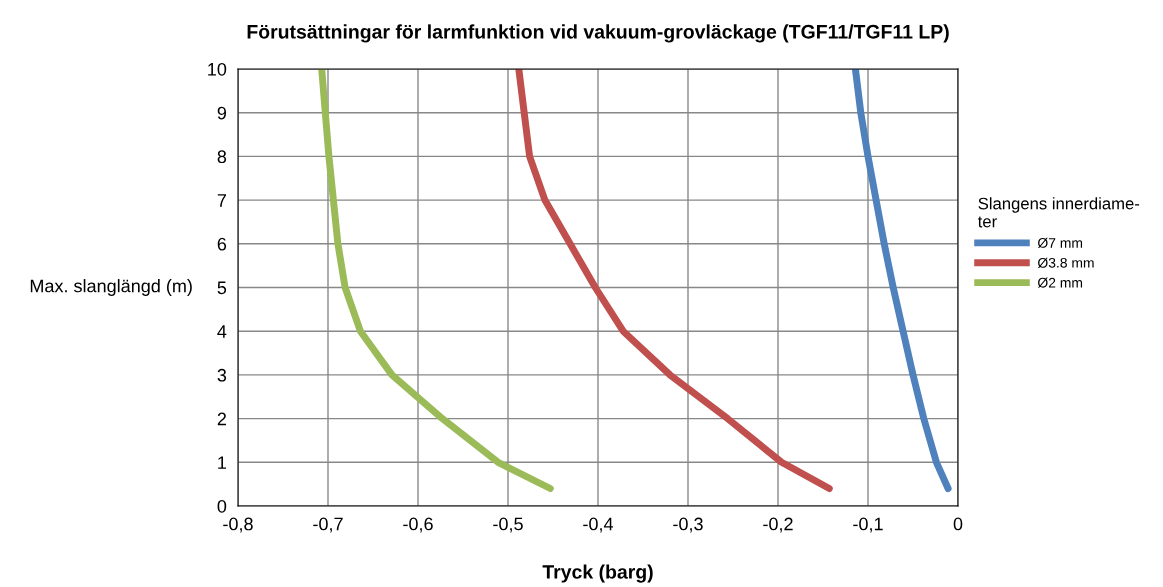 The height and width of the screenshot is (587, 1163). Describe the element at coordinates (418, 525) in the screenshot. I see `x-tick-label: -0,6` at that location.